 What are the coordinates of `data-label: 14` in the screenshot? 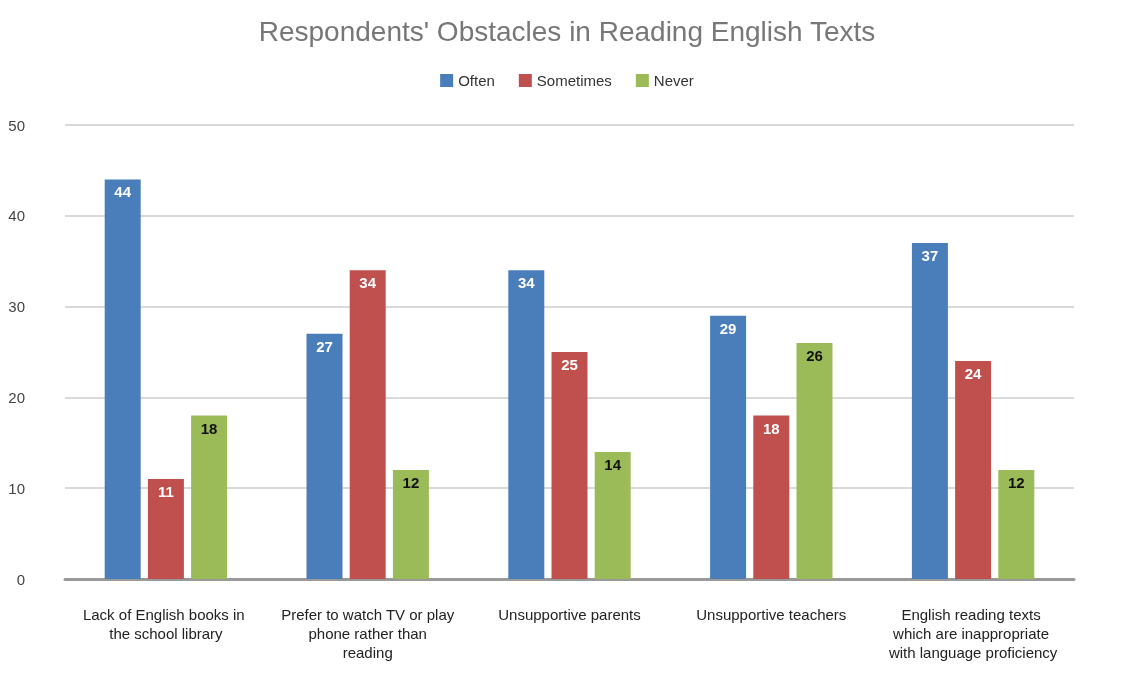 It's located at (613, 464).